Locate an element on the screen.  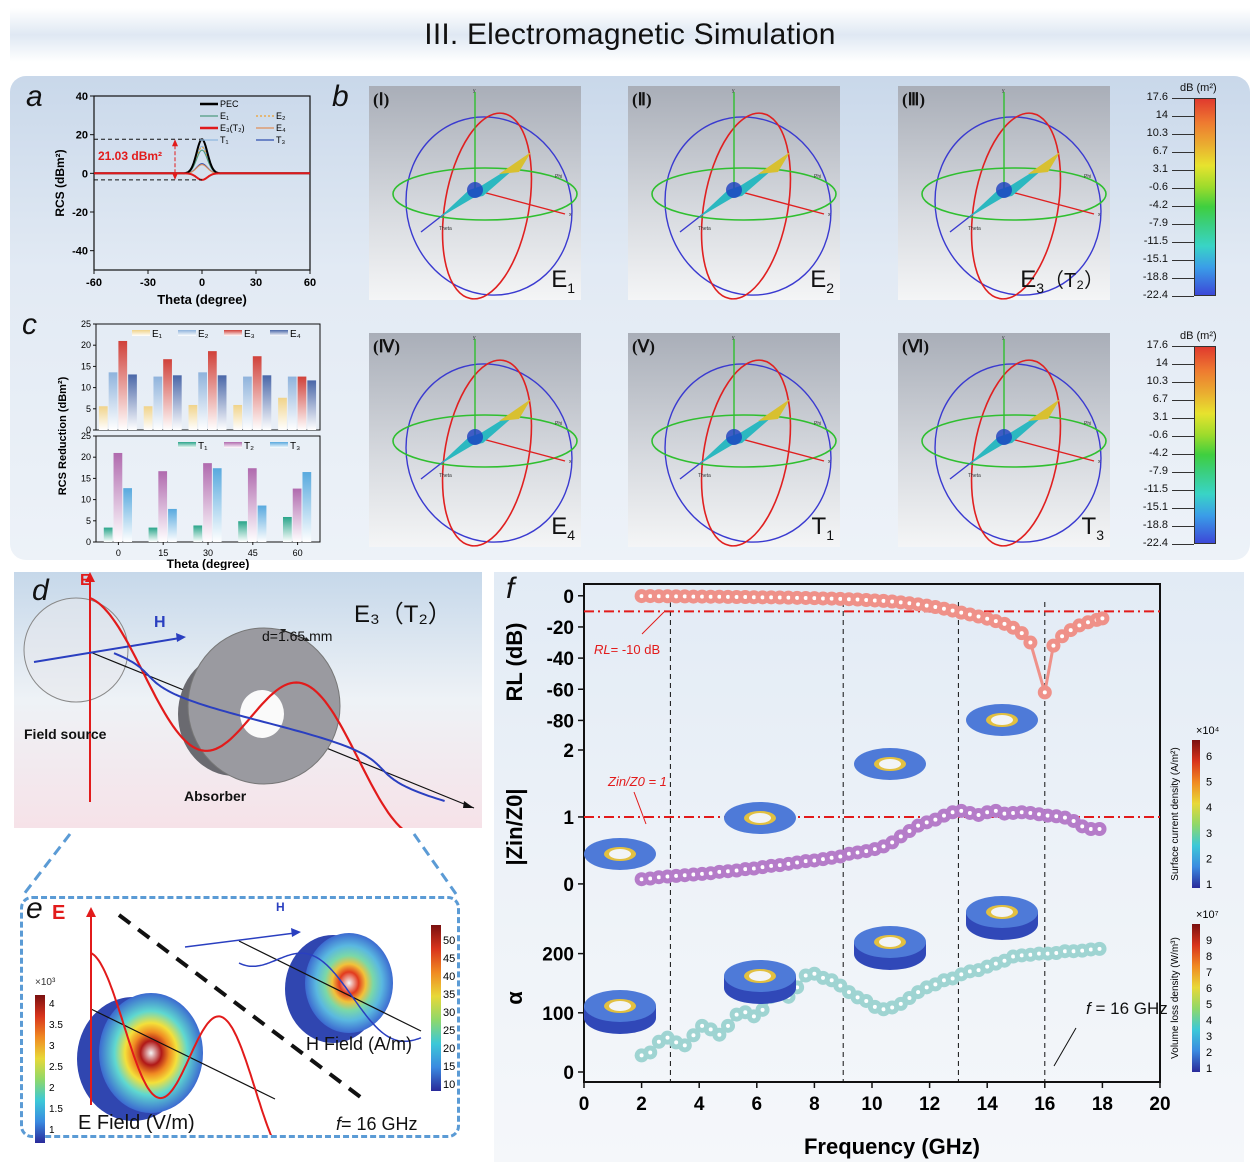
x-tick-label: 30 is located at coordinates (208, 553).